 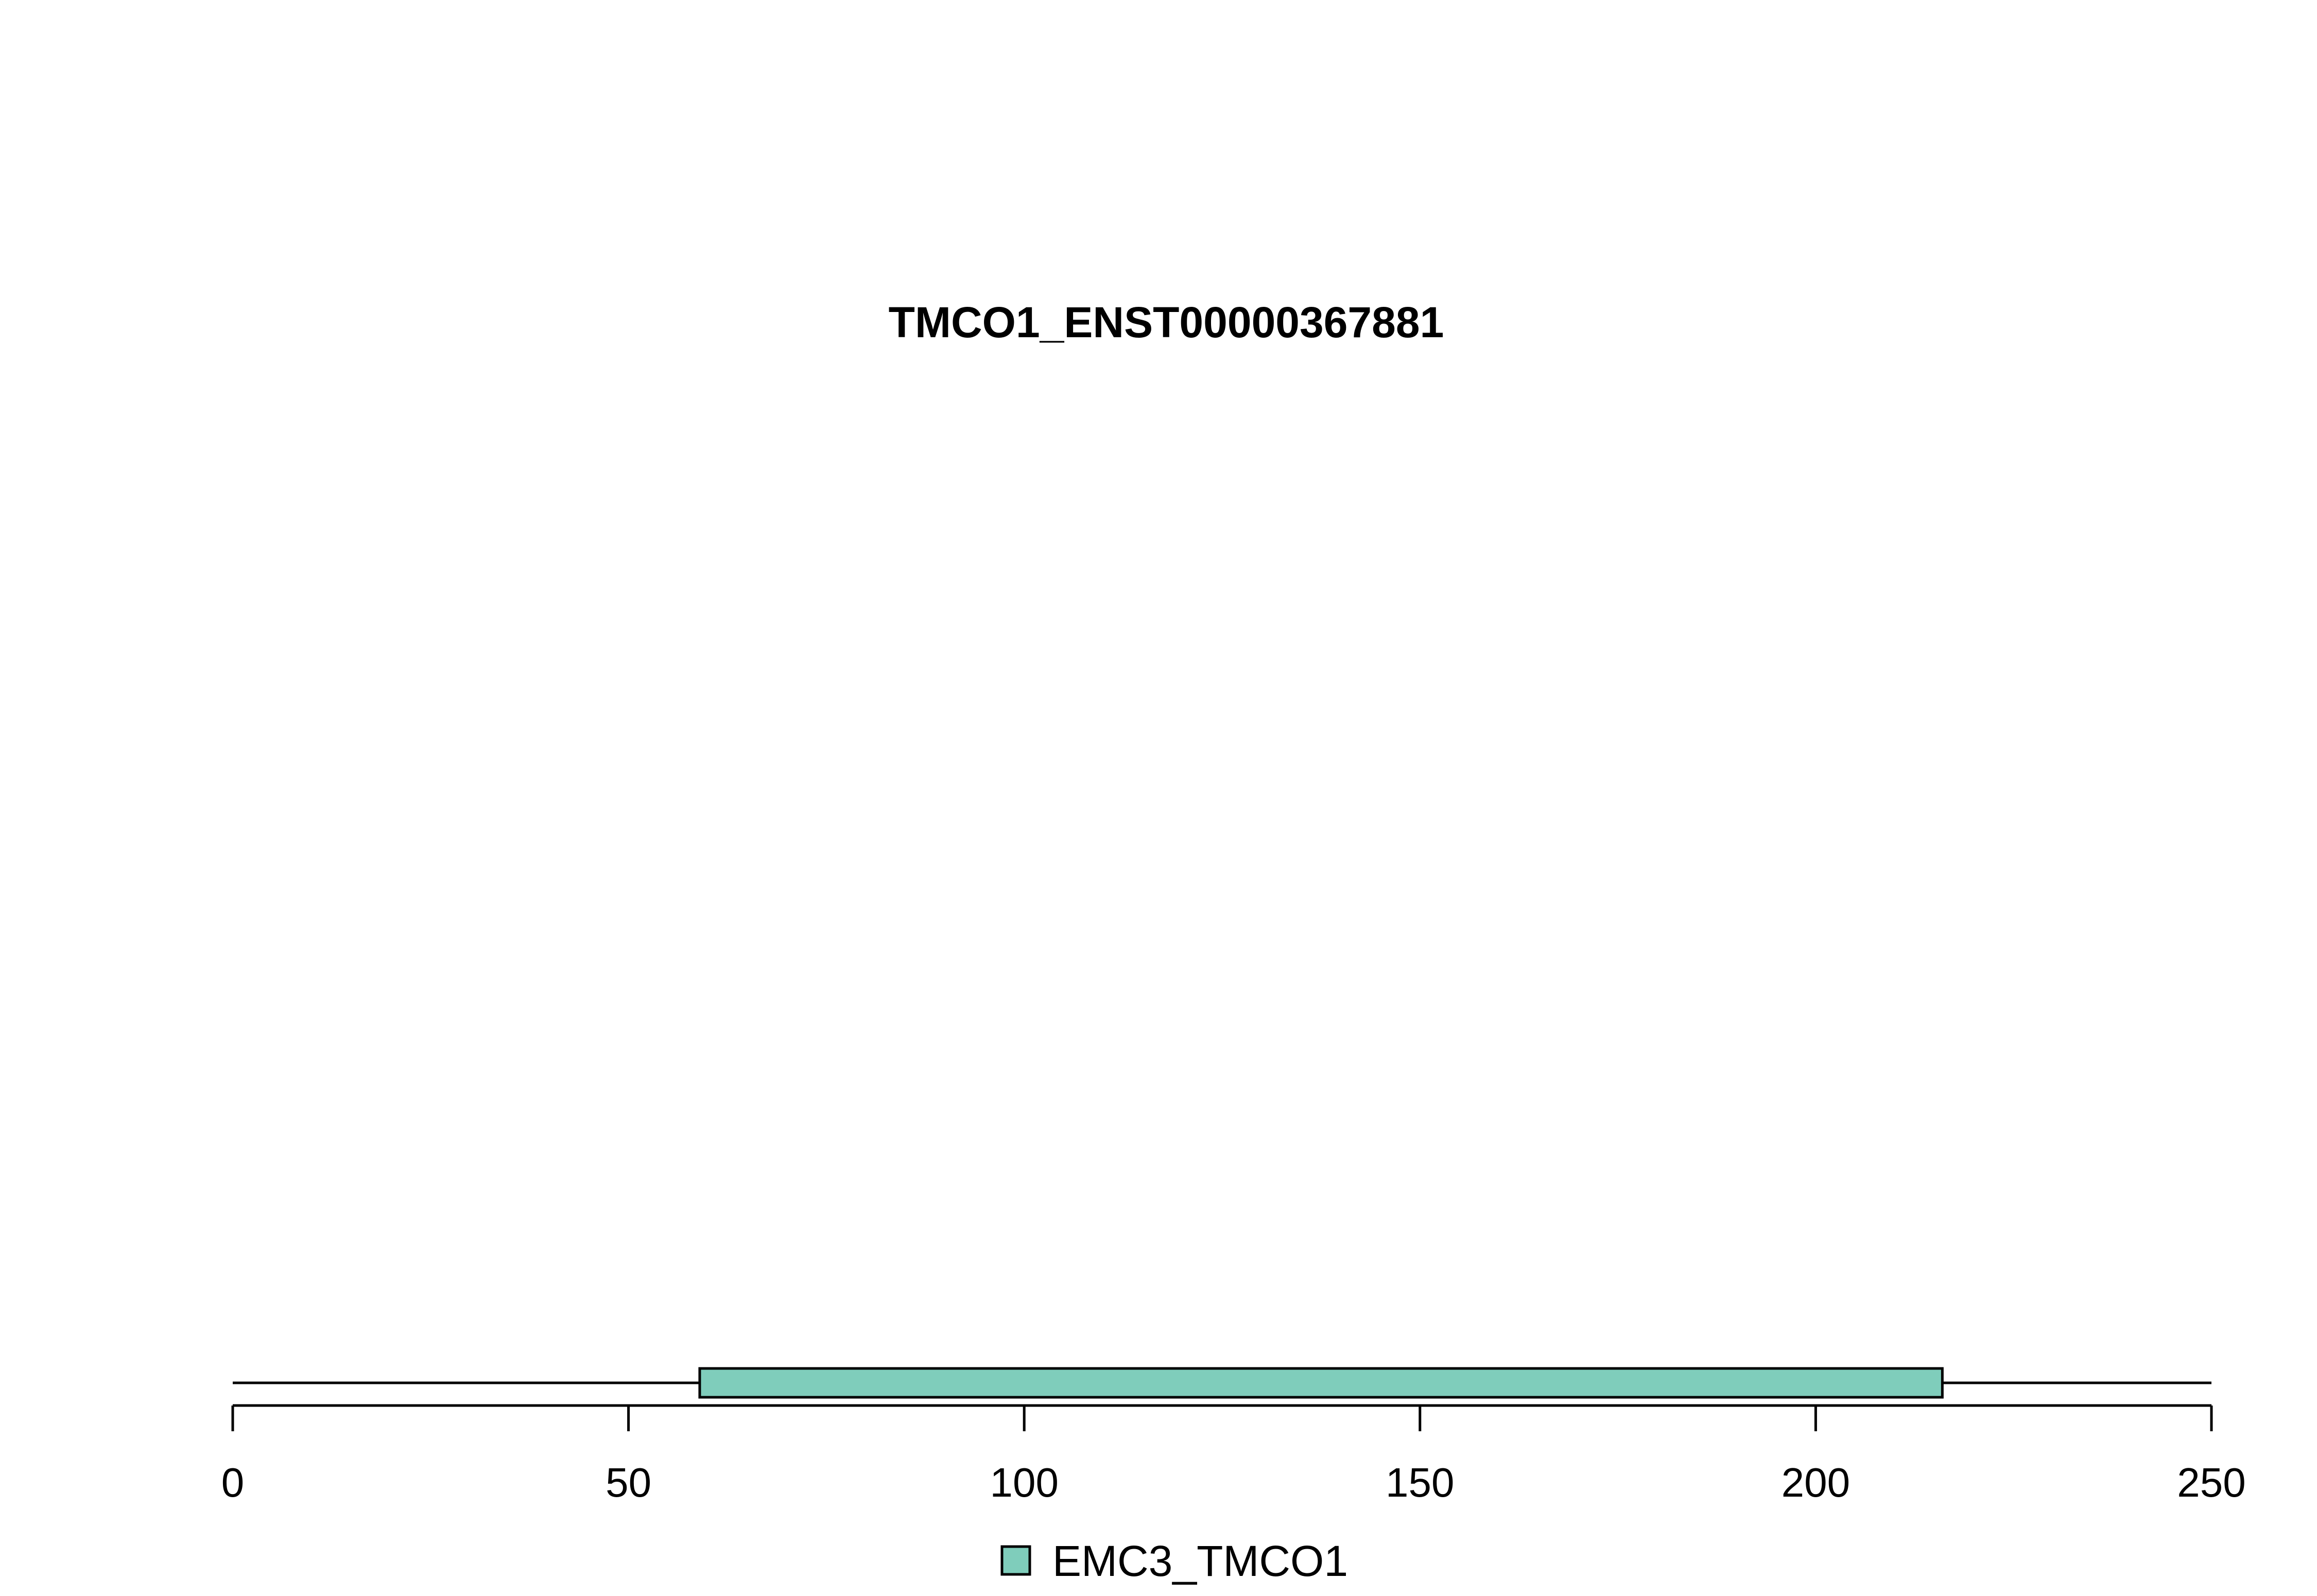 What do you see at coordinates (2211, 1482) in the screenshot?
I see `x-tick-label: 250` at bounding box center [2211, 1482].